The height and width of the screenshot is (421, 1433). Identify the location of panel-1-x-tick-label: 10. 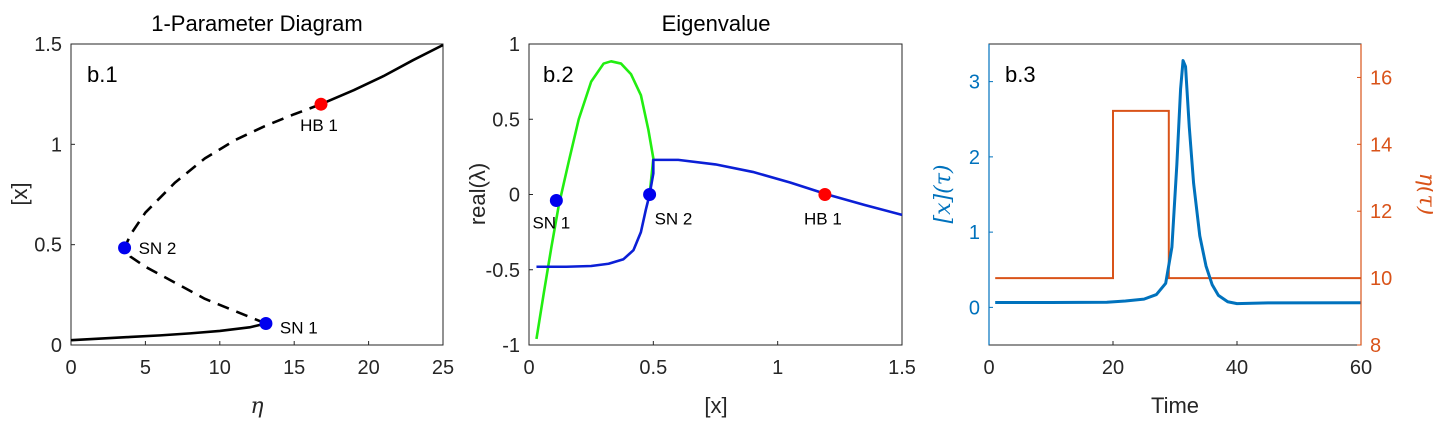
(220, 368).